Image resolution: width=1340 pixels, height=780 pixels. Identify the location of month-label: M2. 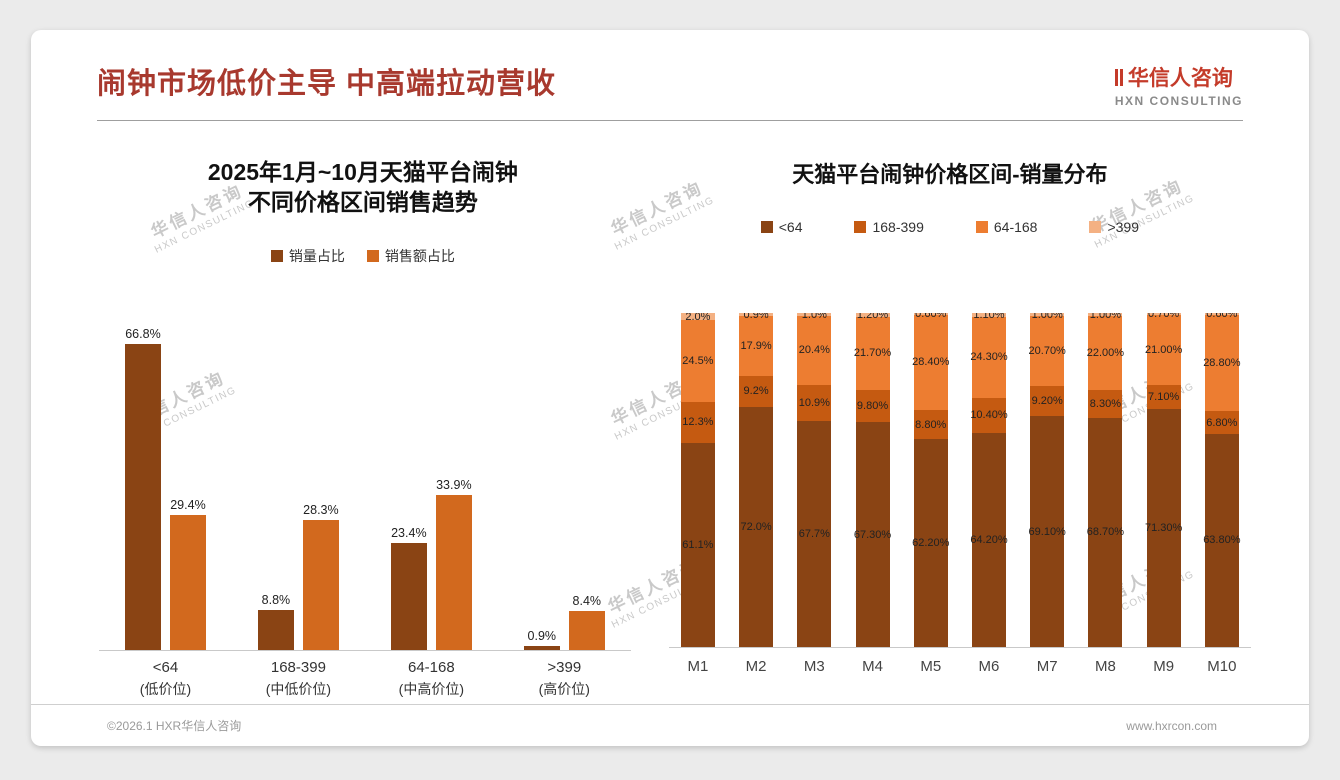
(756, 666).